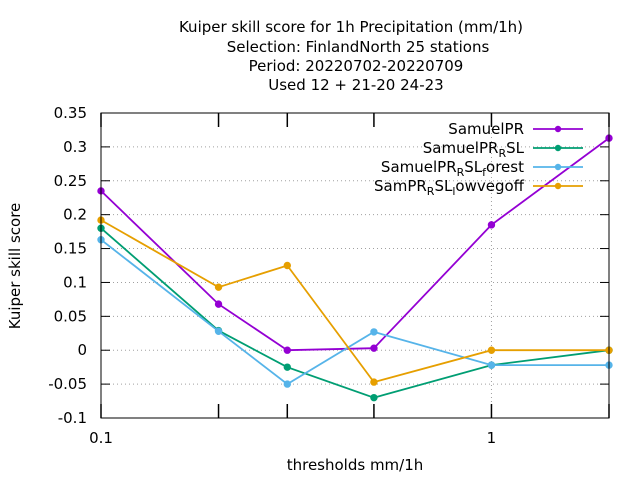 The image size is (640, 480). I want to click on y-tick-label: 0.2, so click(75, 215).